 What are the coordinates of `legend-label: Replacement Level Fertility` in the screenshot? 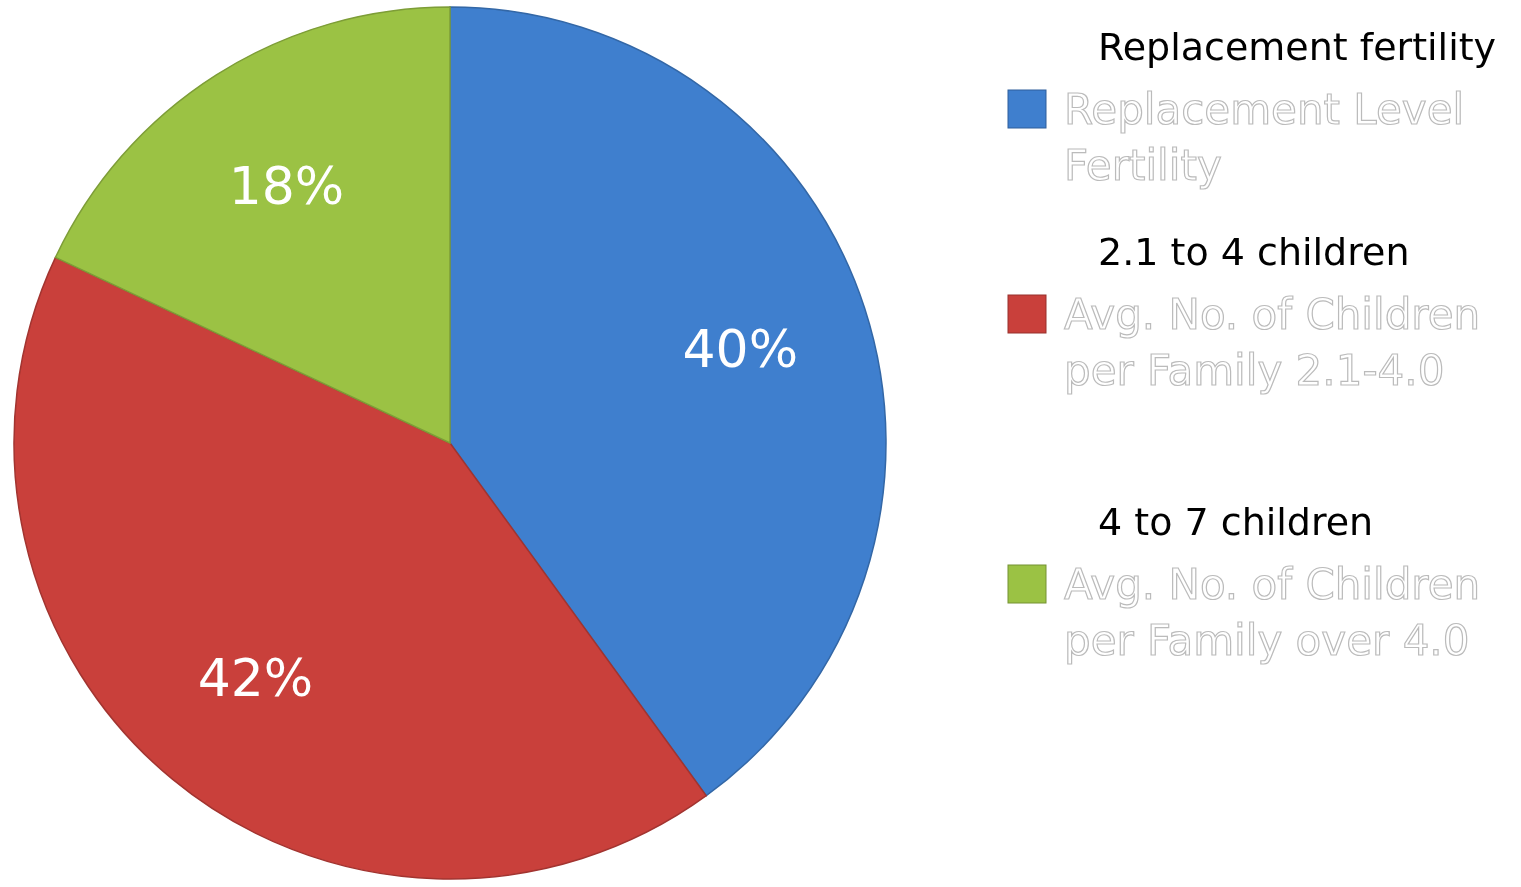 It's located at (1264, 137).